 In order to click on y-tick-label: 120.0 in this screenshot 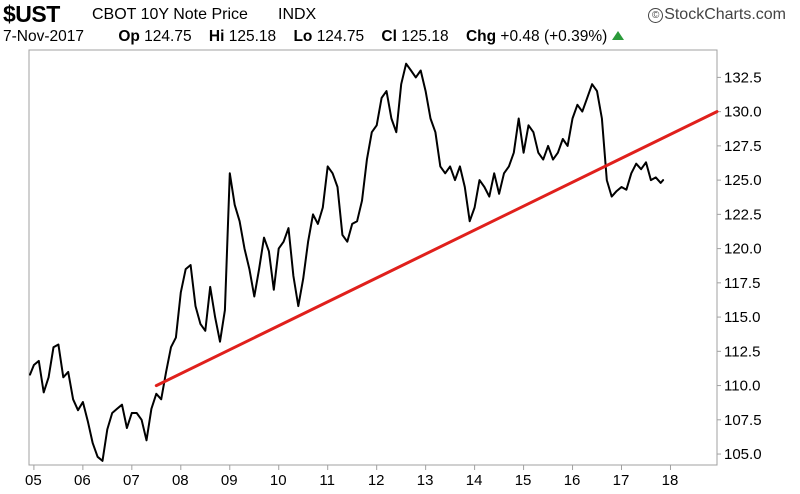, I will do `click(743, 249)`.